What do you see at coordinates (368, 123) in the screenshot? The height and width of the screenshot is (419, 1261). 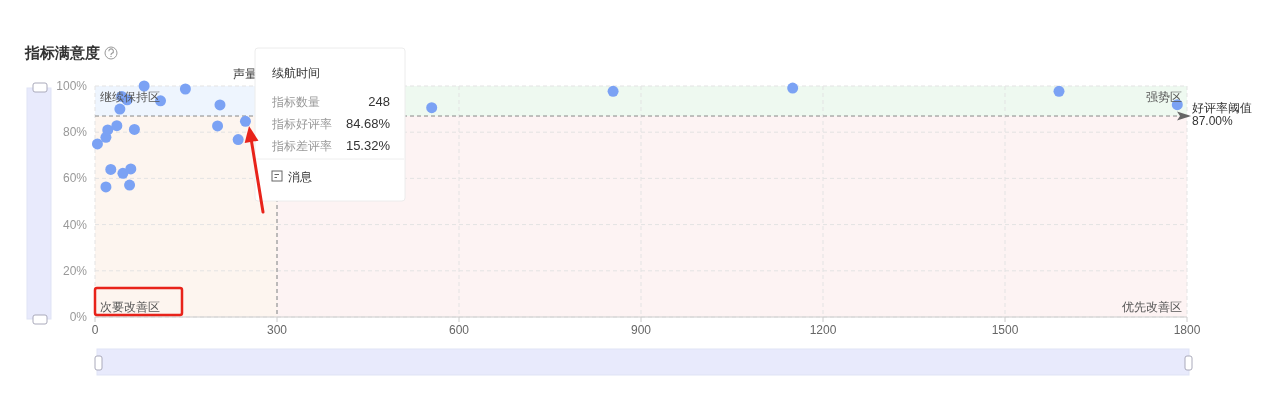 I see `annotation: 84.68%` at bounding box center [368, 123].